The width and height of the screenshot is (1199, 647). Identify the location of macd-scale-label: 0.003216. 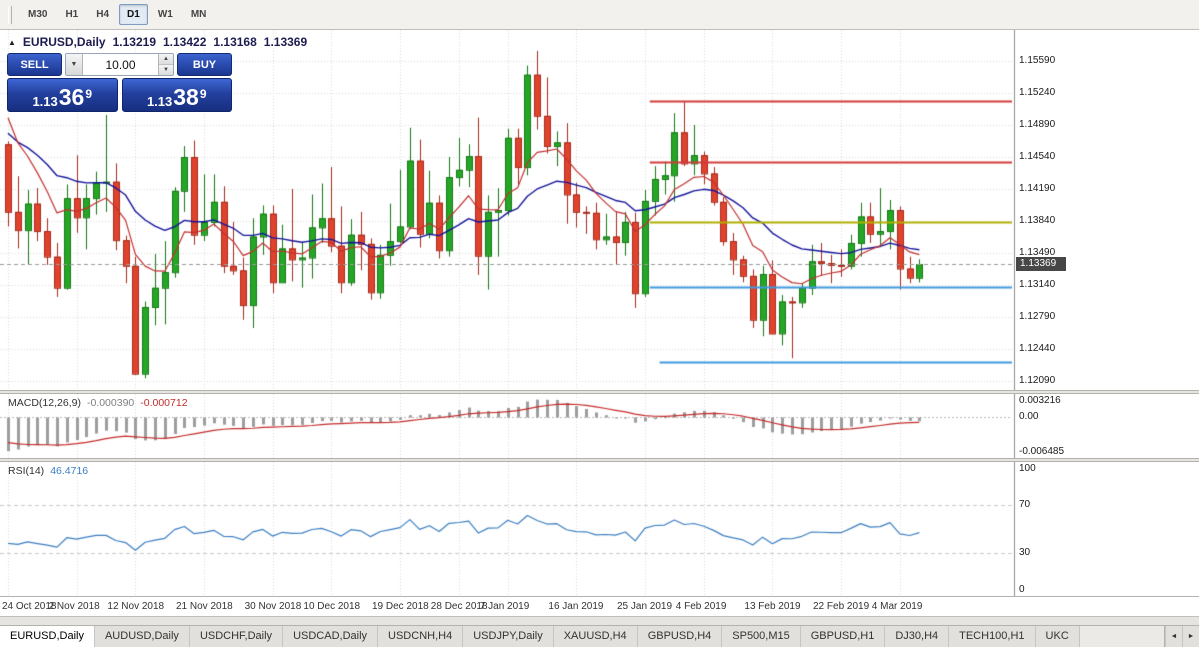
(1040, 400).